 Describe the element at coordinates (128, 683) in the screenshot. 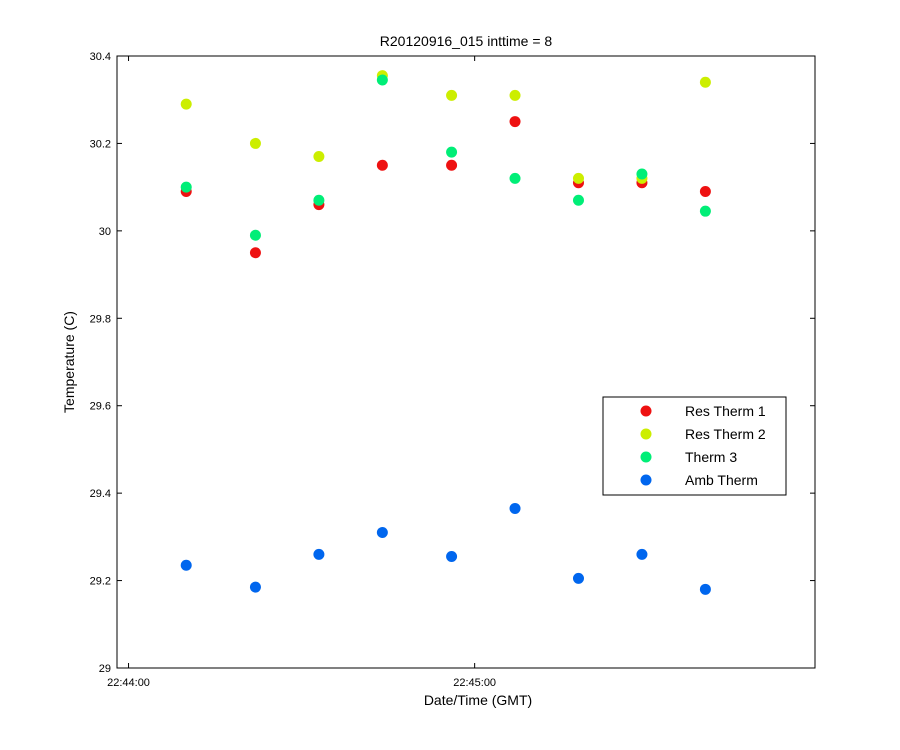

I see `x-tick-label: 22:44:00` at that location.